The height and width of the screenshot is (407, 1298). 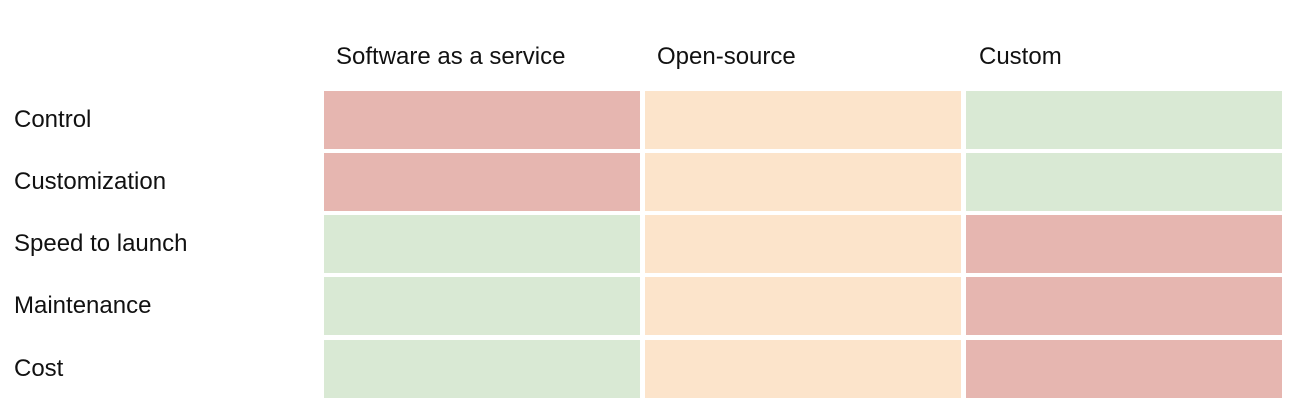 I want to click on cell-customization-saas, so click(x=482, y=182).